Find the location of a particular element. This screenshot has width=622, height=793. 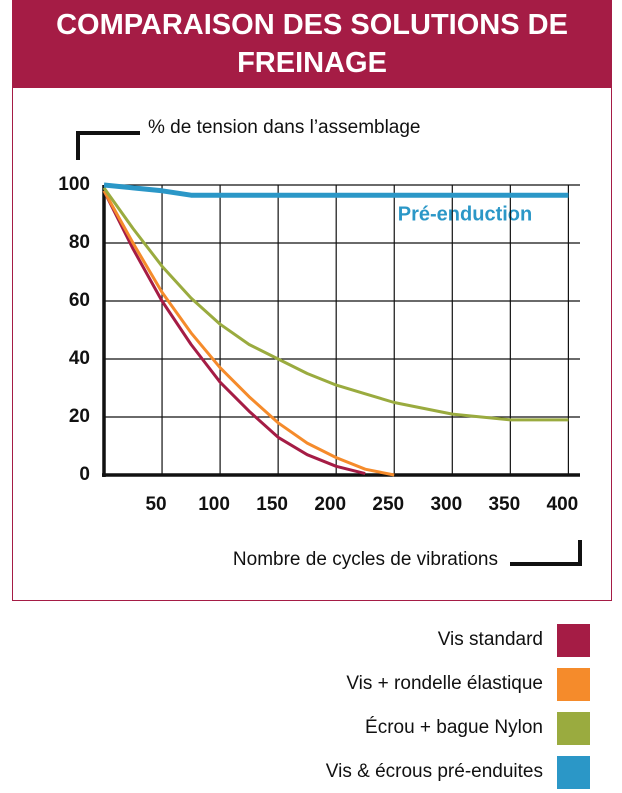

chart-title: COMPARAISON DES SOLUTIONS DE FREINAGE is located at coordinates (312, 44).